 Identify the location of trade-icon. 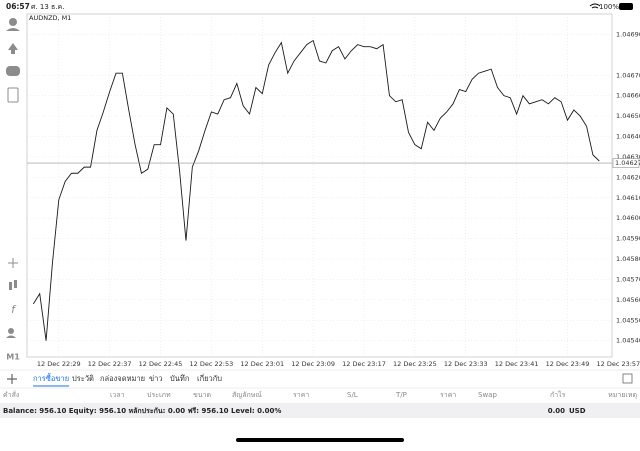
(13, 48).